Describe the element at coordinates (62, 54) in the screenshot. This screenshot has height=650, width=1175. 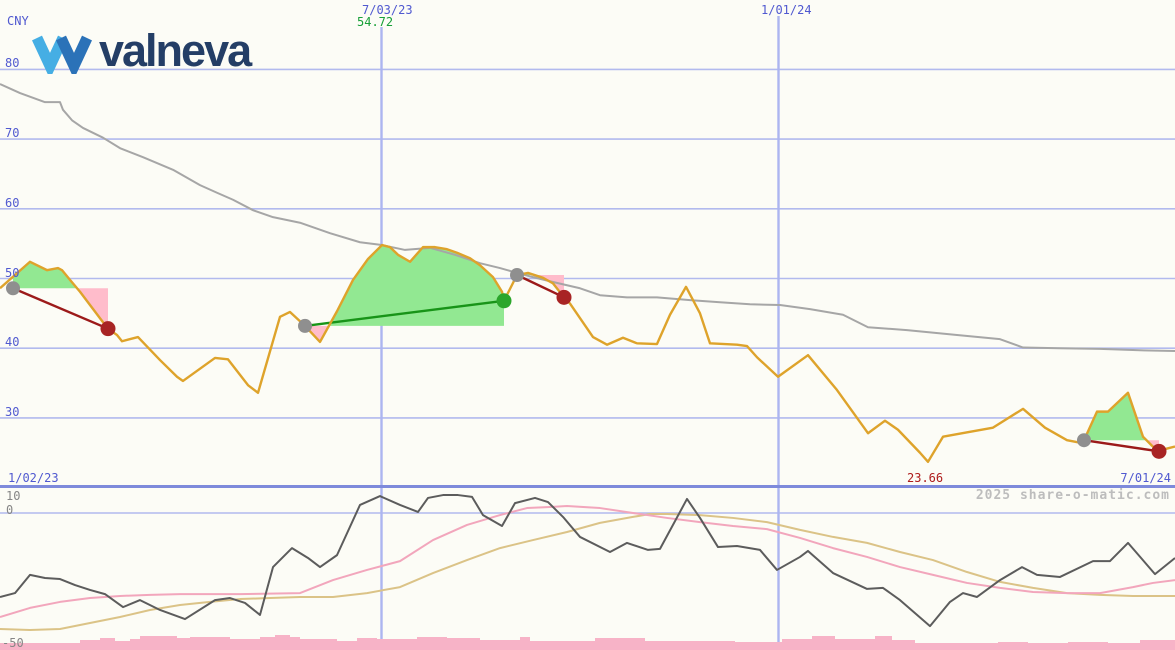
I see `valneva-logo-mark` at that location.